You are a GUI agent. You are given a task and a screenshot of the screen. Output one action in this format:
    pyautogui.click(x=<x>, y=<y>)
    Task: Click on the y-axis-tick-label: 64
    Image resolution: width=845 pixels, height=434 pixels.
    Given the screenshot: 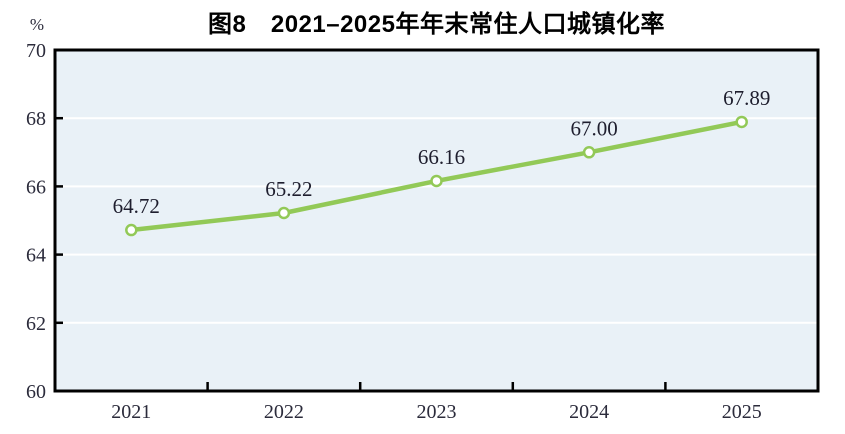 What is the action you would take?
    pyautogui.click(x=36, y=256)
    